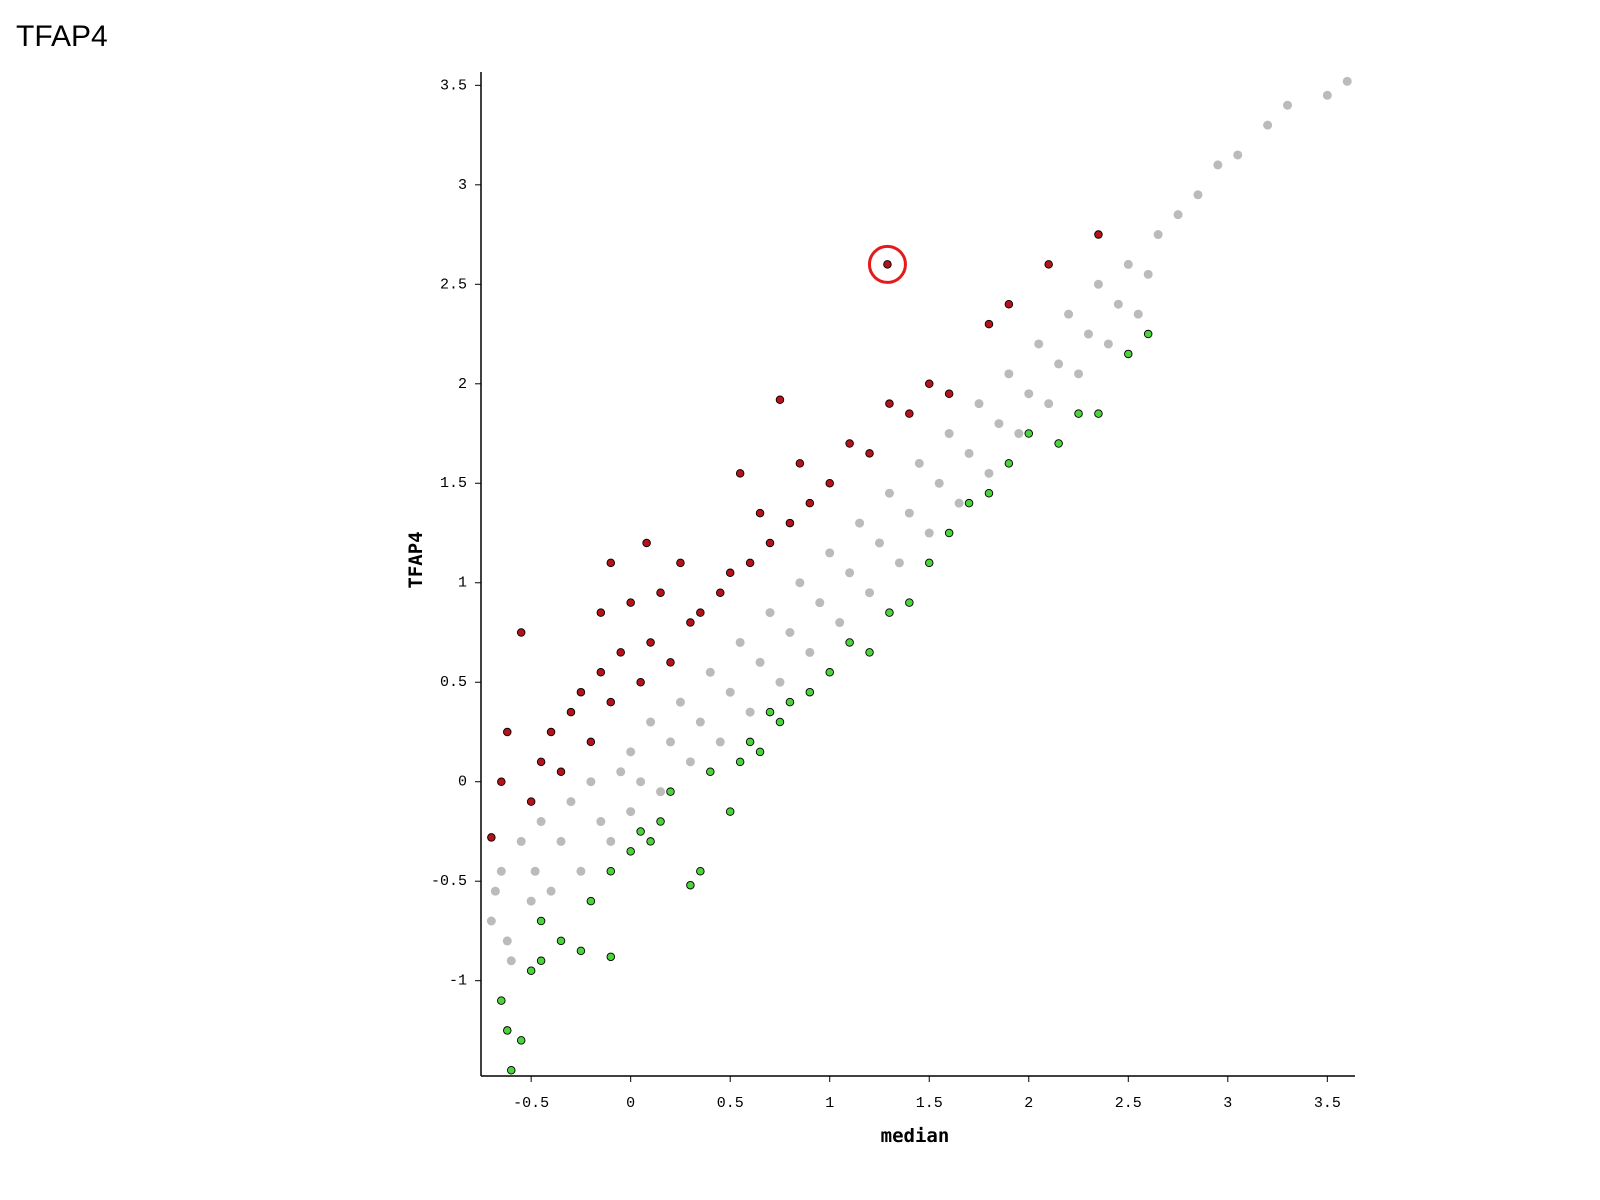  Describe the element at coordinates (1128, 1103) in the screenshot. I see `x-tick-label: 2.5` at that location.